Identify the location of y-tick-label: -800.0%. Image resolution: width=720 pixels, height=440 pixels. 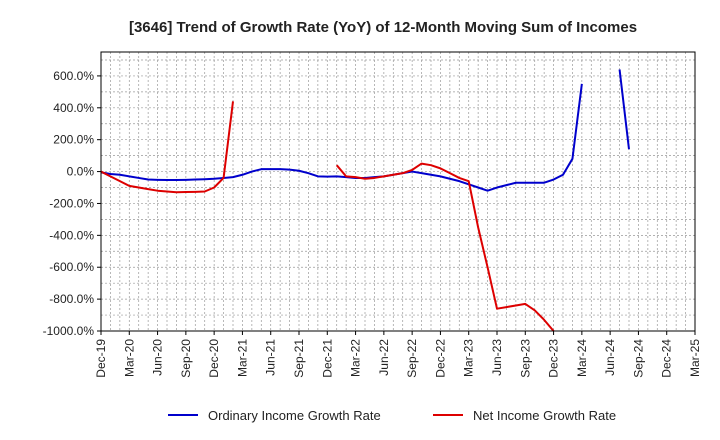
(71, 299).